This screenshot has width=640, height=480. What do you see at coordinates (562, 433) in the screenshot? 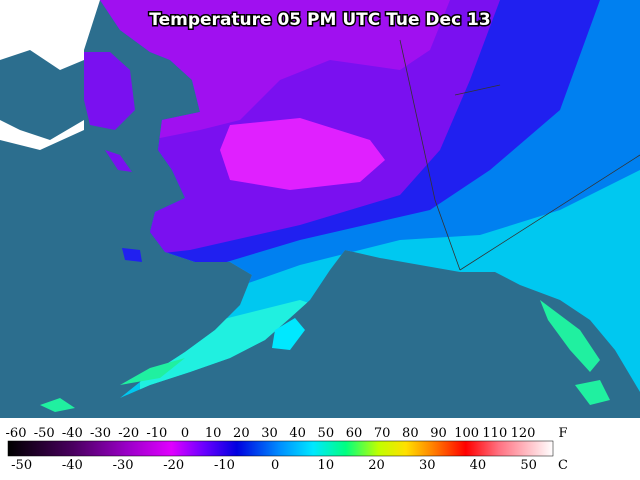
I see `f-unit: F` at bounding box center [562, 433].